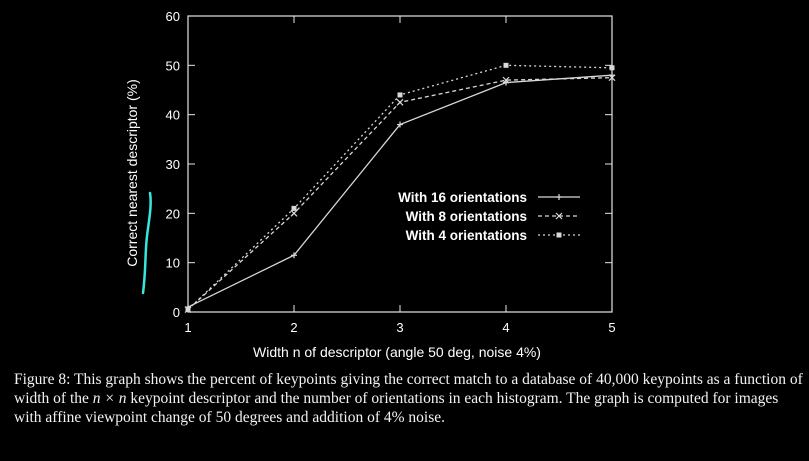 Image resolution: width=809 pixels, height=461 pixels. What do you see at coordinates (176, 312) in the screenshot?
I see `y-tick-label: 0` at bounding box center [176, 312].